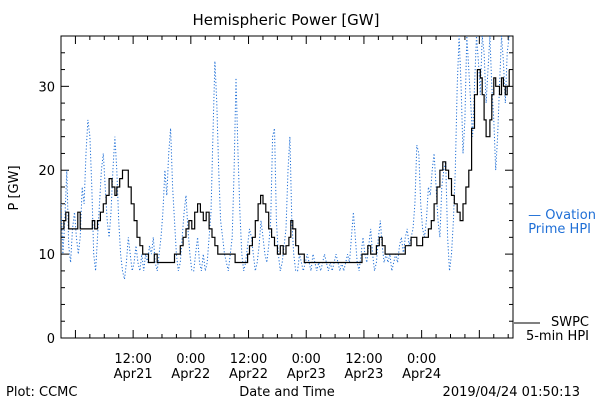  I want to click on x-tick-label-date: Apr21, so click(133, 374).